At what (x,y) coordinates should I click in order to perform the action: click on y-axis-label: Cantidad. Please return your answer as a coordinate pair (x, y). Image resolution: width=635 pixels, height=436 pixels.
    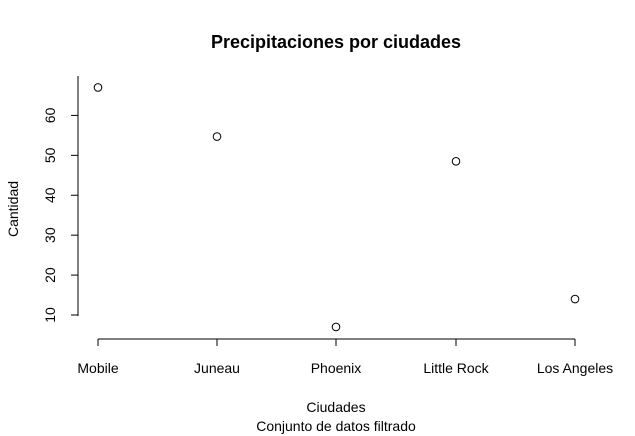
    Looking at the image, I should click on (13, 209).